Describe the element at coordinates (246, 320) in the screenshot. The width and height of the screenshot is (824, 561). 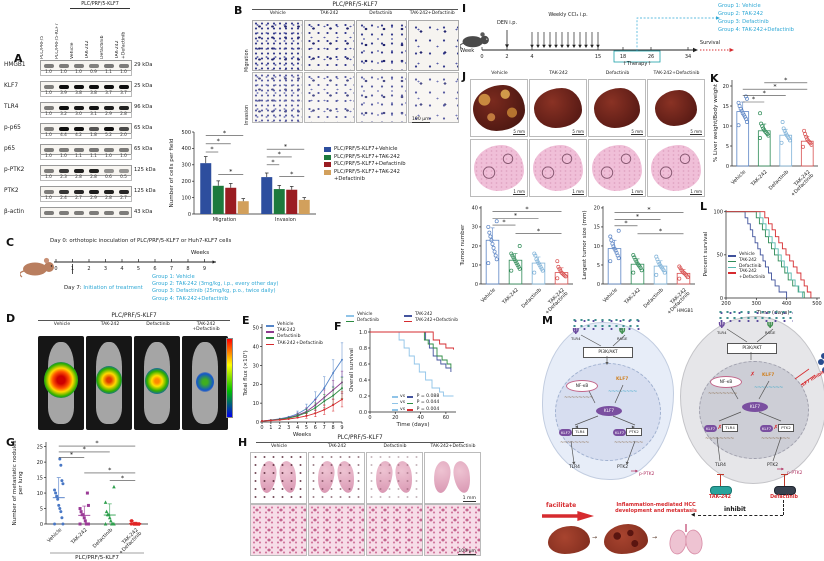
I see `panel-e-label: E` at that location.